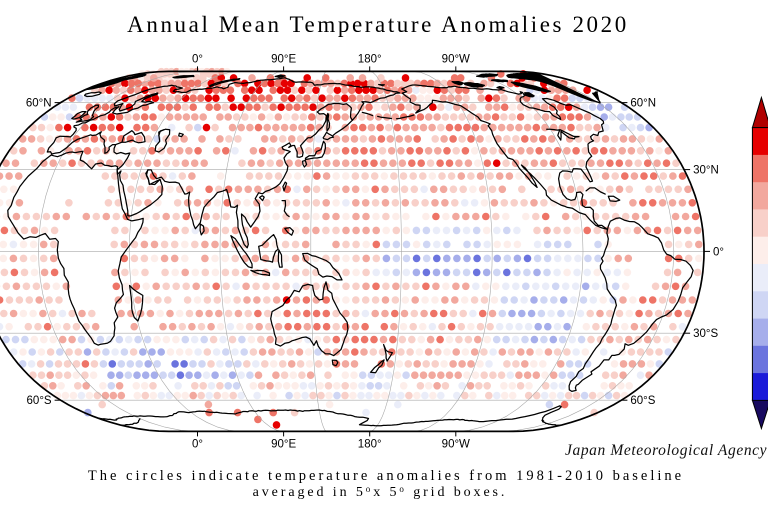 Image resolution: width=768 pixels, height=512 pixels. Describe the element at coordinates (666, 450) in the screenshot. I see `svg-text: Japan Meteorological Agency` at that location.